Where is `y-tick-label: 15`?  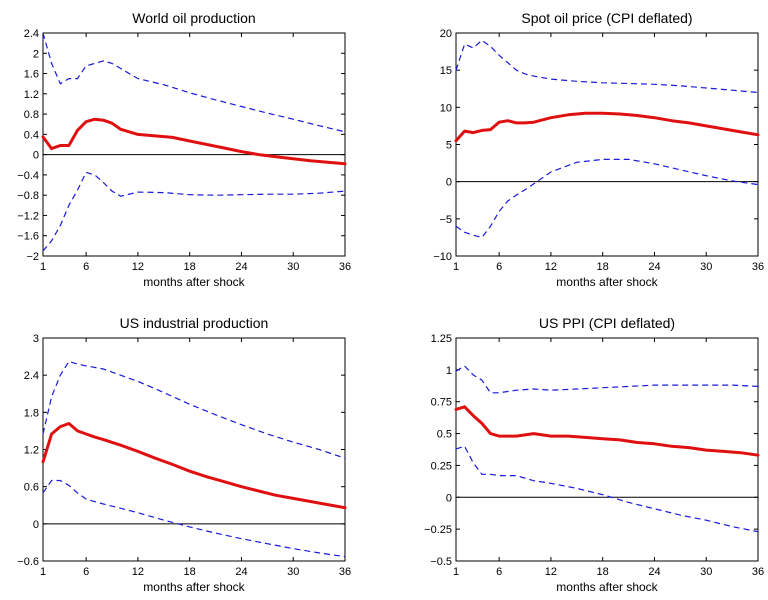
y-tick-label: 15 is located at coordinates (446, 71).